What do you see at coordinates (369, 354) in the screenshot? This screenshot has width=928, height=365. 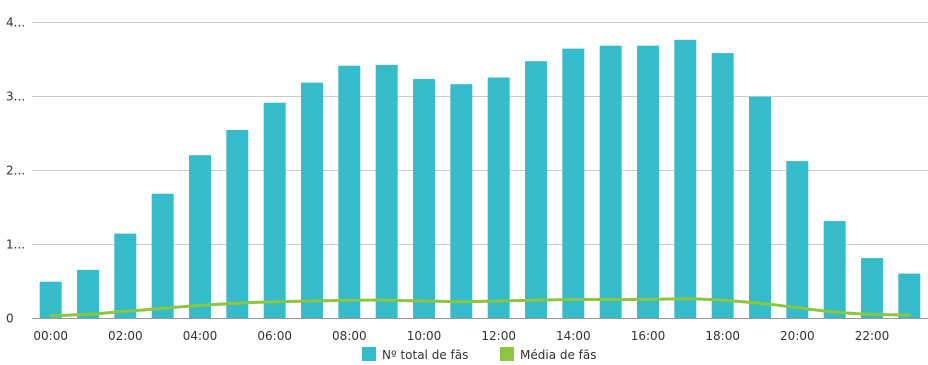 I see `legend-swatch-total-fans` at bounding box center [369, 354].